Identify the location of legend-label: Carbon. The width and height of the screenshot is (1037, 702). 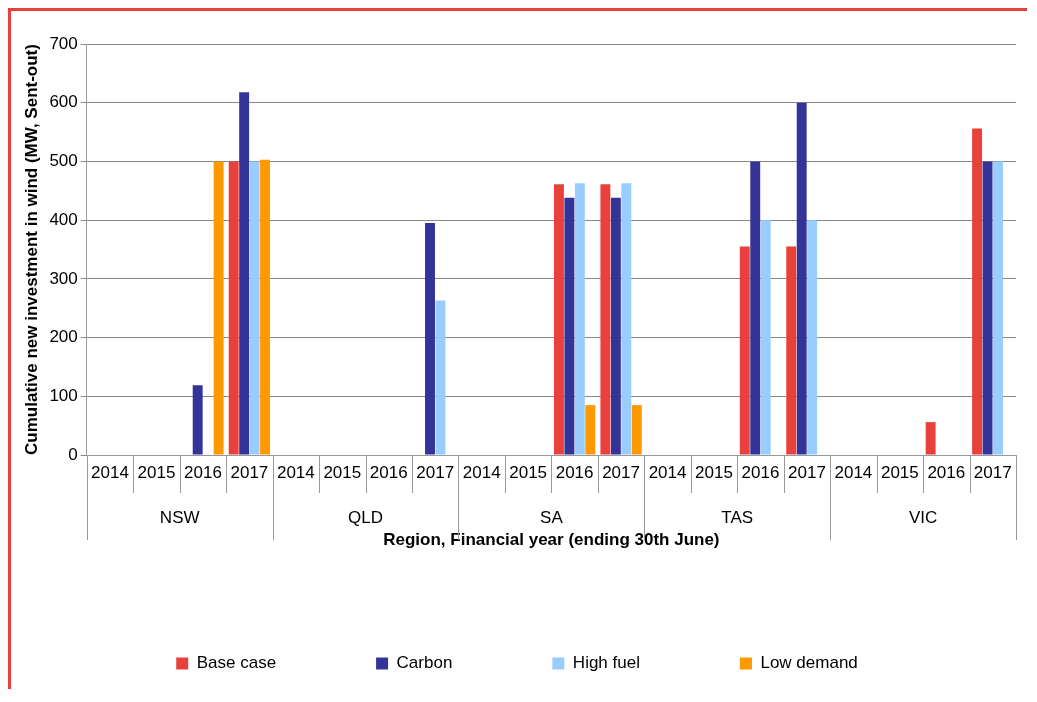
(424, 663).